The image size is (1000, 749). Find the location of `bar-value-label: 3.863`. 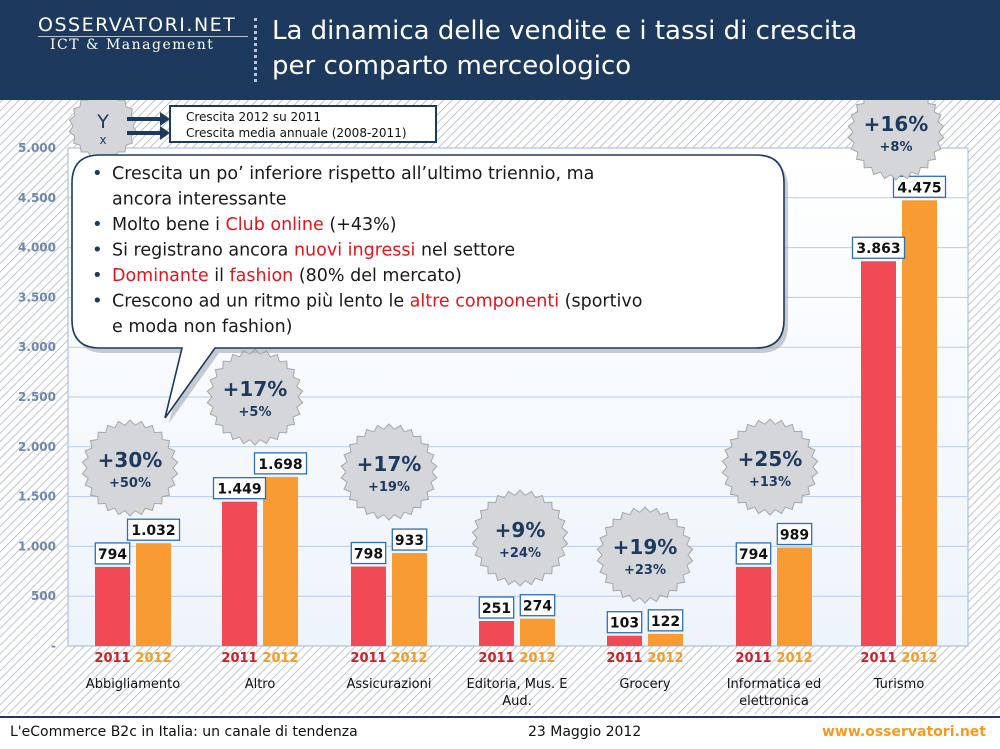

bar-value-label: 3.863 is located at coordinates (878, 249).